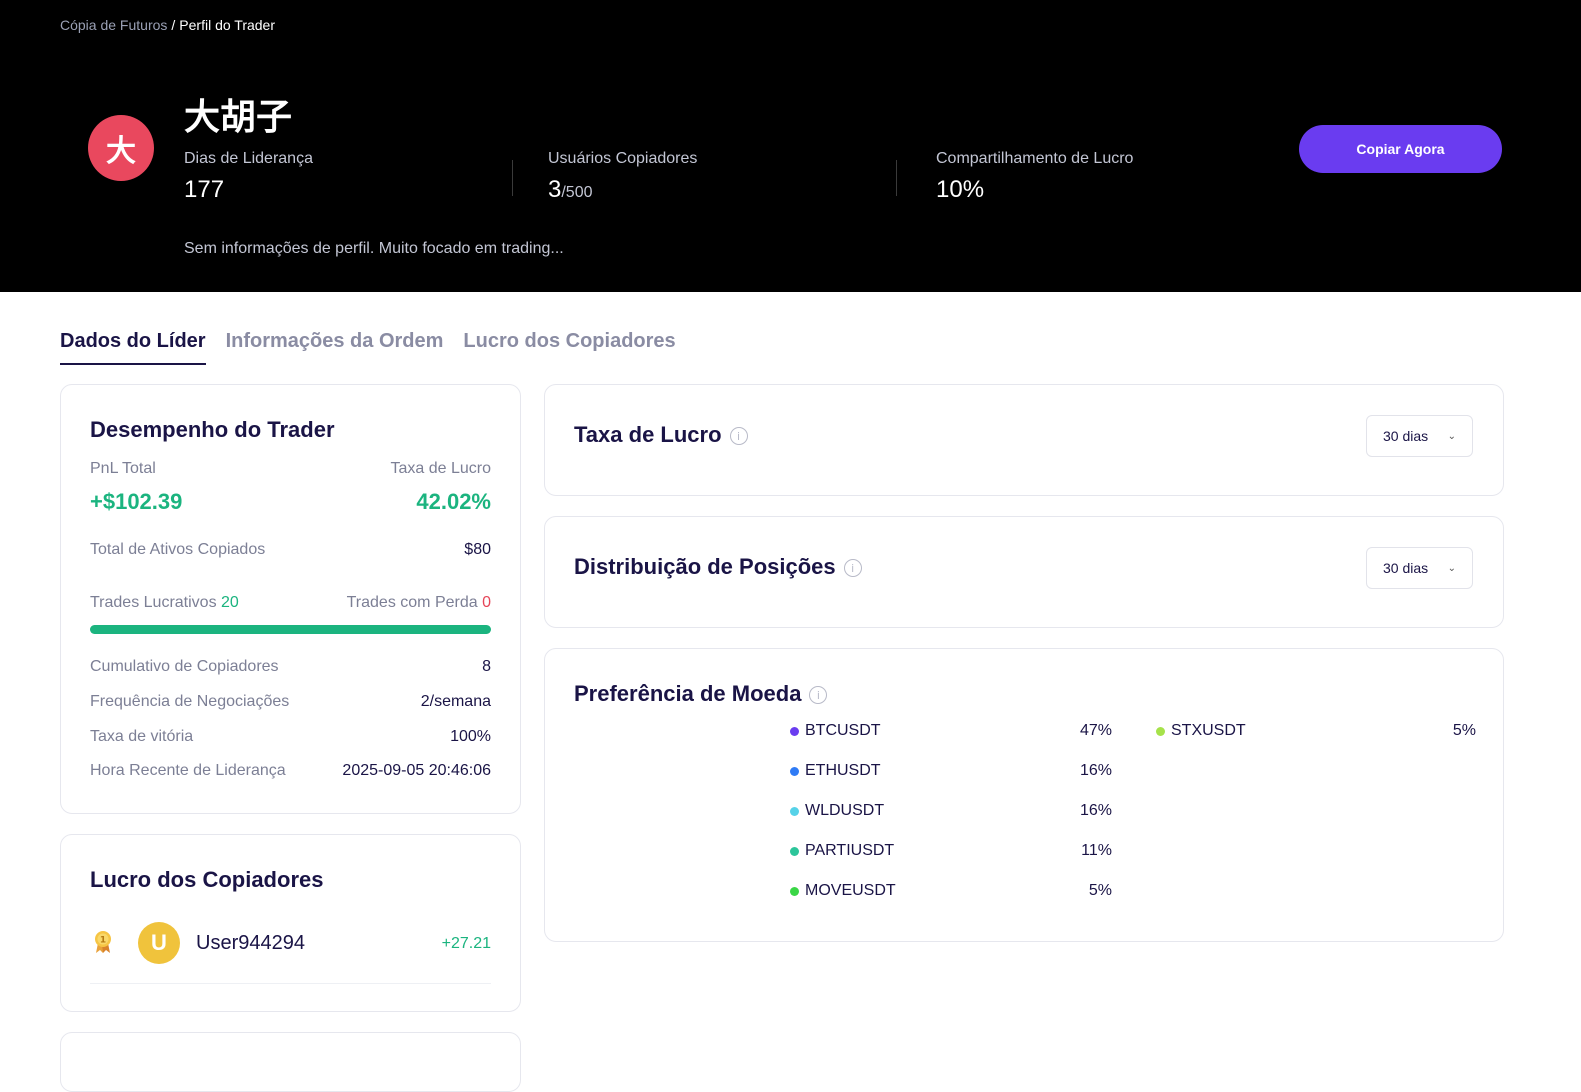 The image size is (1581, 1092). I want to click on stat-value: 10%, so click(960, 189).